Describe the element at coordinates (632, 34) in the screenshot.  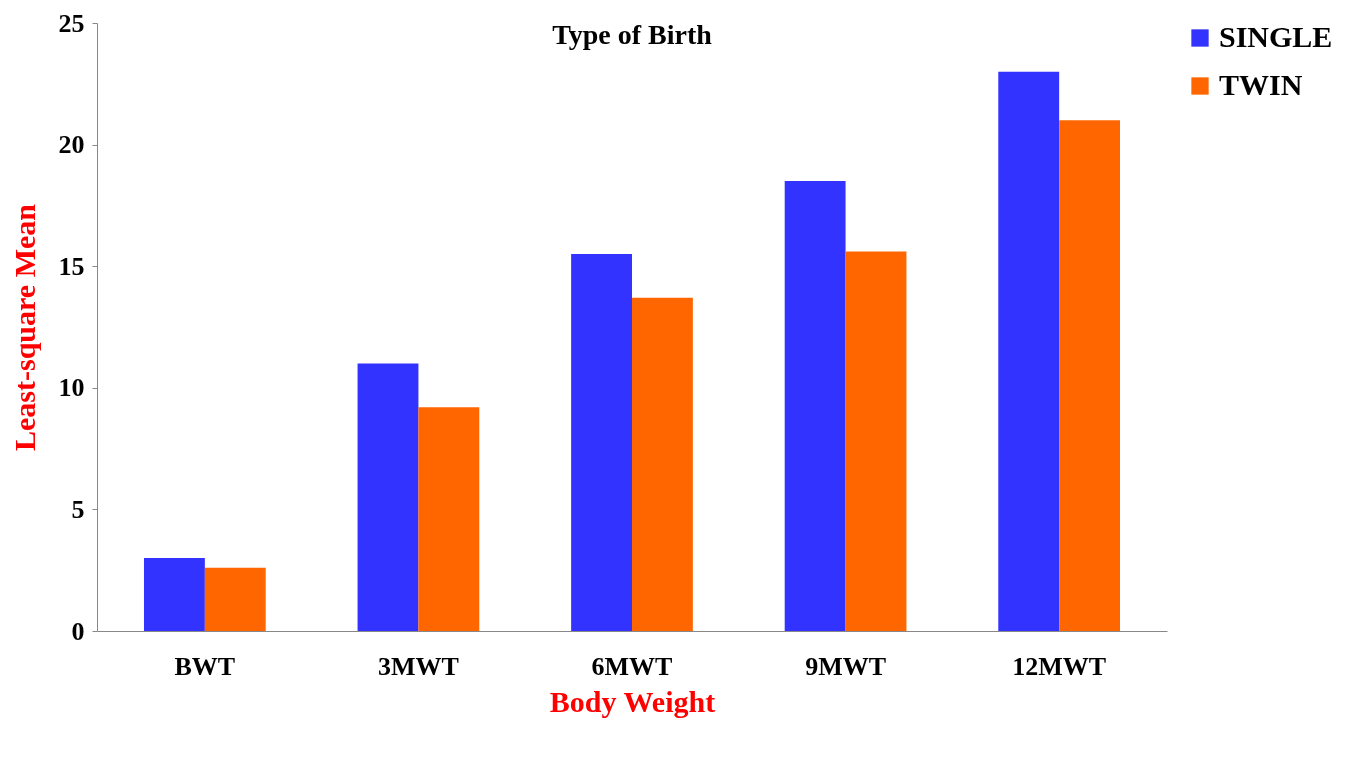
I see `chart-title: Type of Birth` at that location.